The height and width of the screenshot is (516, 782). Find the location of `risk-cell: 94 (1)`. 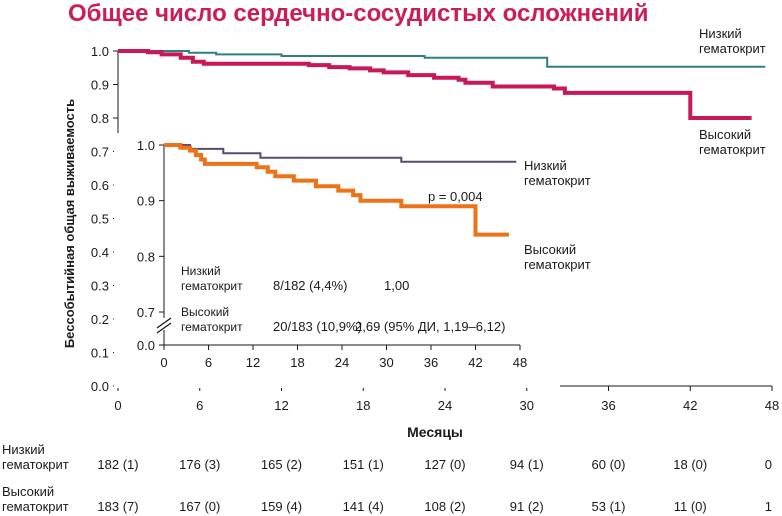

risk-cell: 94 (1) is located at coordinates (526, 464).